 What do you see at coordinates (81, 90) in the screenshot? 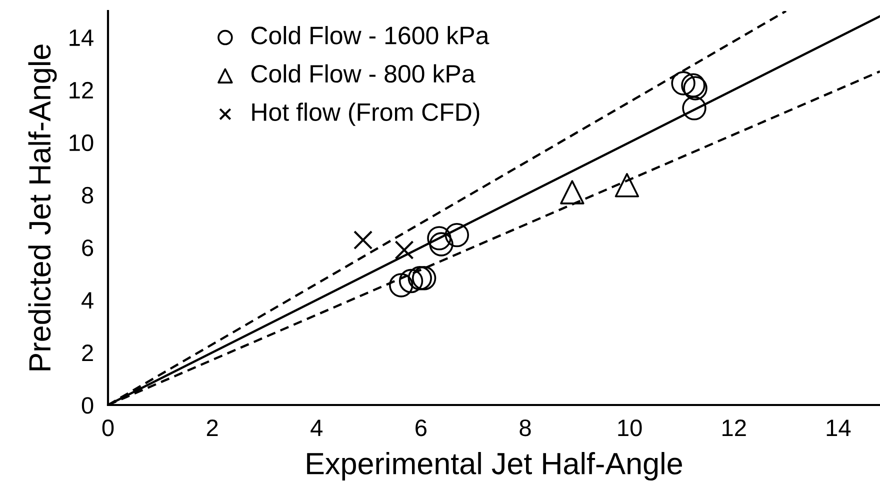
I see `y-tick-label: 12` at bounding box center [81, 90].